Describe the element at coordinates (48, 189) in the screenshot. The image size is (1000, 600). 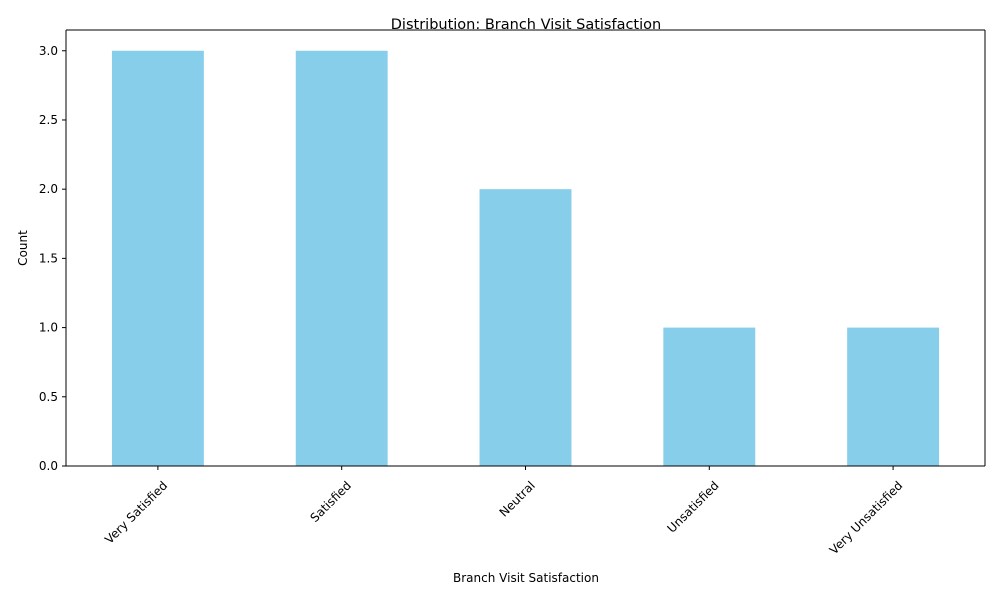
I see `y-tick-label-4: 2.0` at that location.